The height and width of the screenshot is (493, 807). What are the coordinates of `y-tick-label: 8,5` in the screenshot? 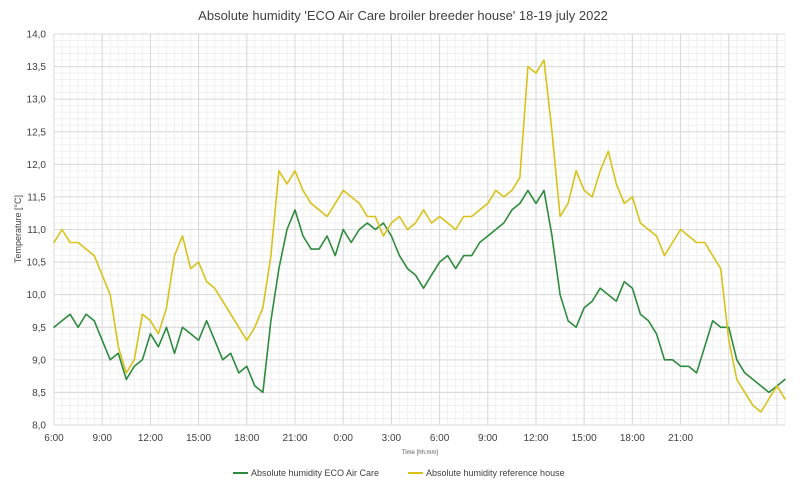 It's located at (39, 393).